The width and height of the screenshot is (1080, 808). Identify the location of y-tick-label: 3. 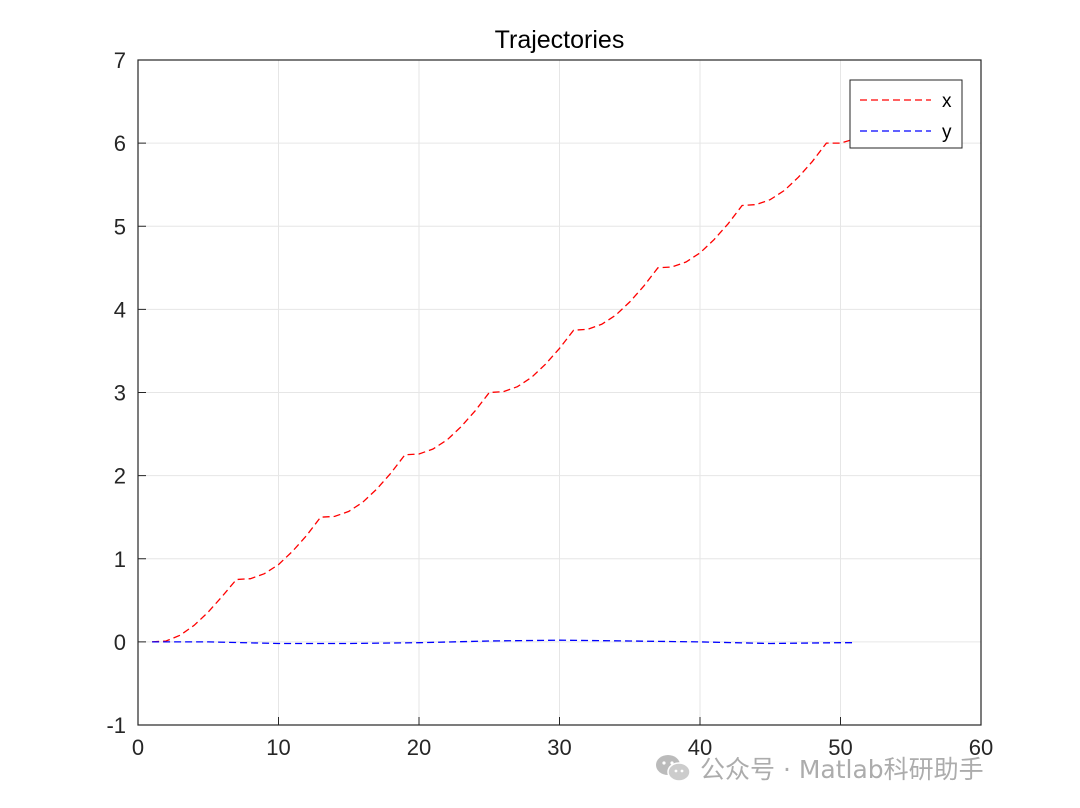
(120, 393).